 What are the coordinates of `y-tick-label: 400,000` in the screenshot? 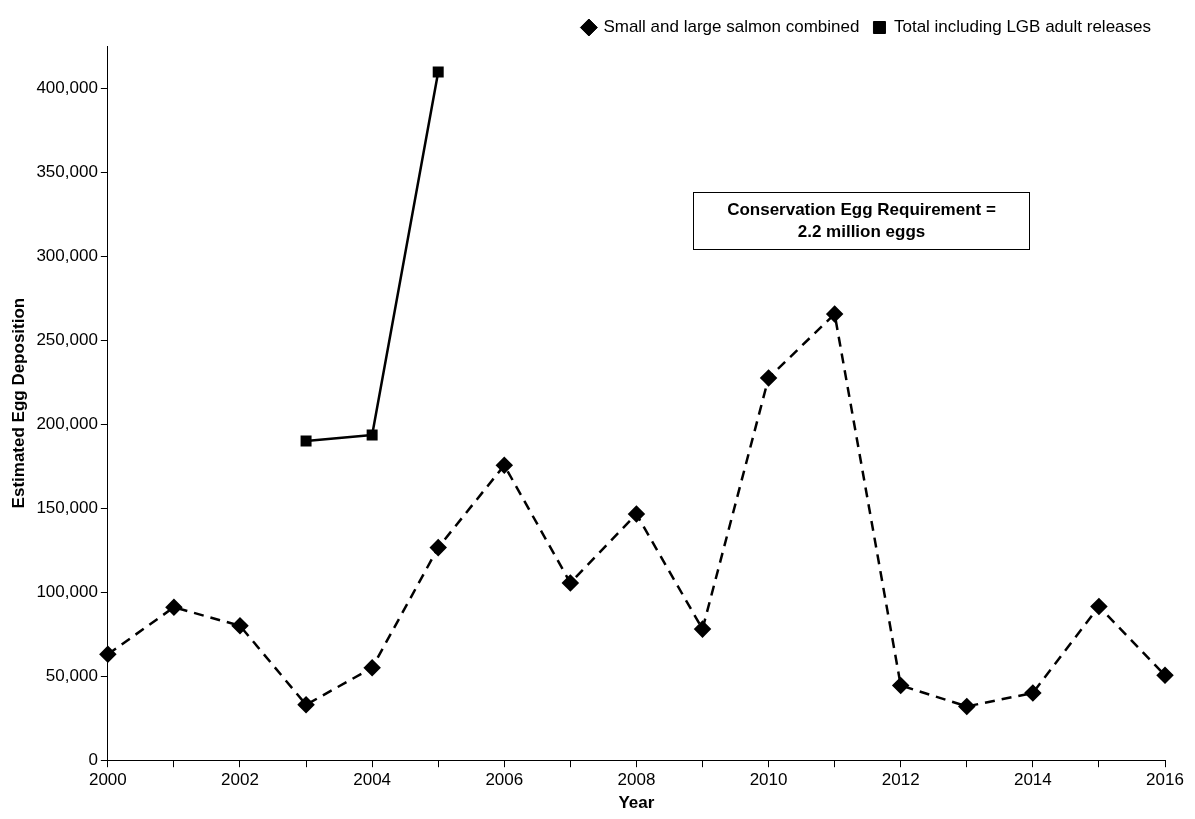 It's located at (67, 87).